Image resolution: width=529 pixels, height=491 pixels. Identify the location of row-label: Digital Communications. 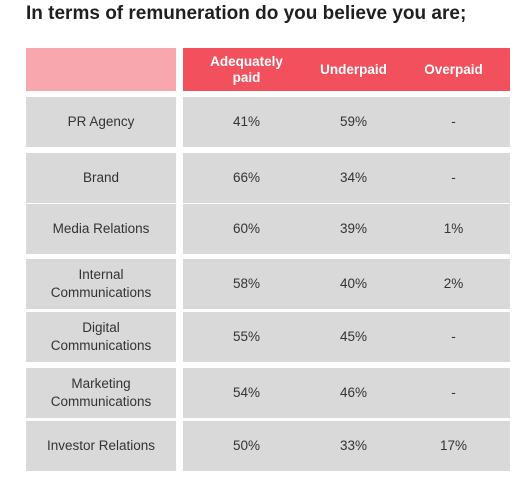
(101, 337).